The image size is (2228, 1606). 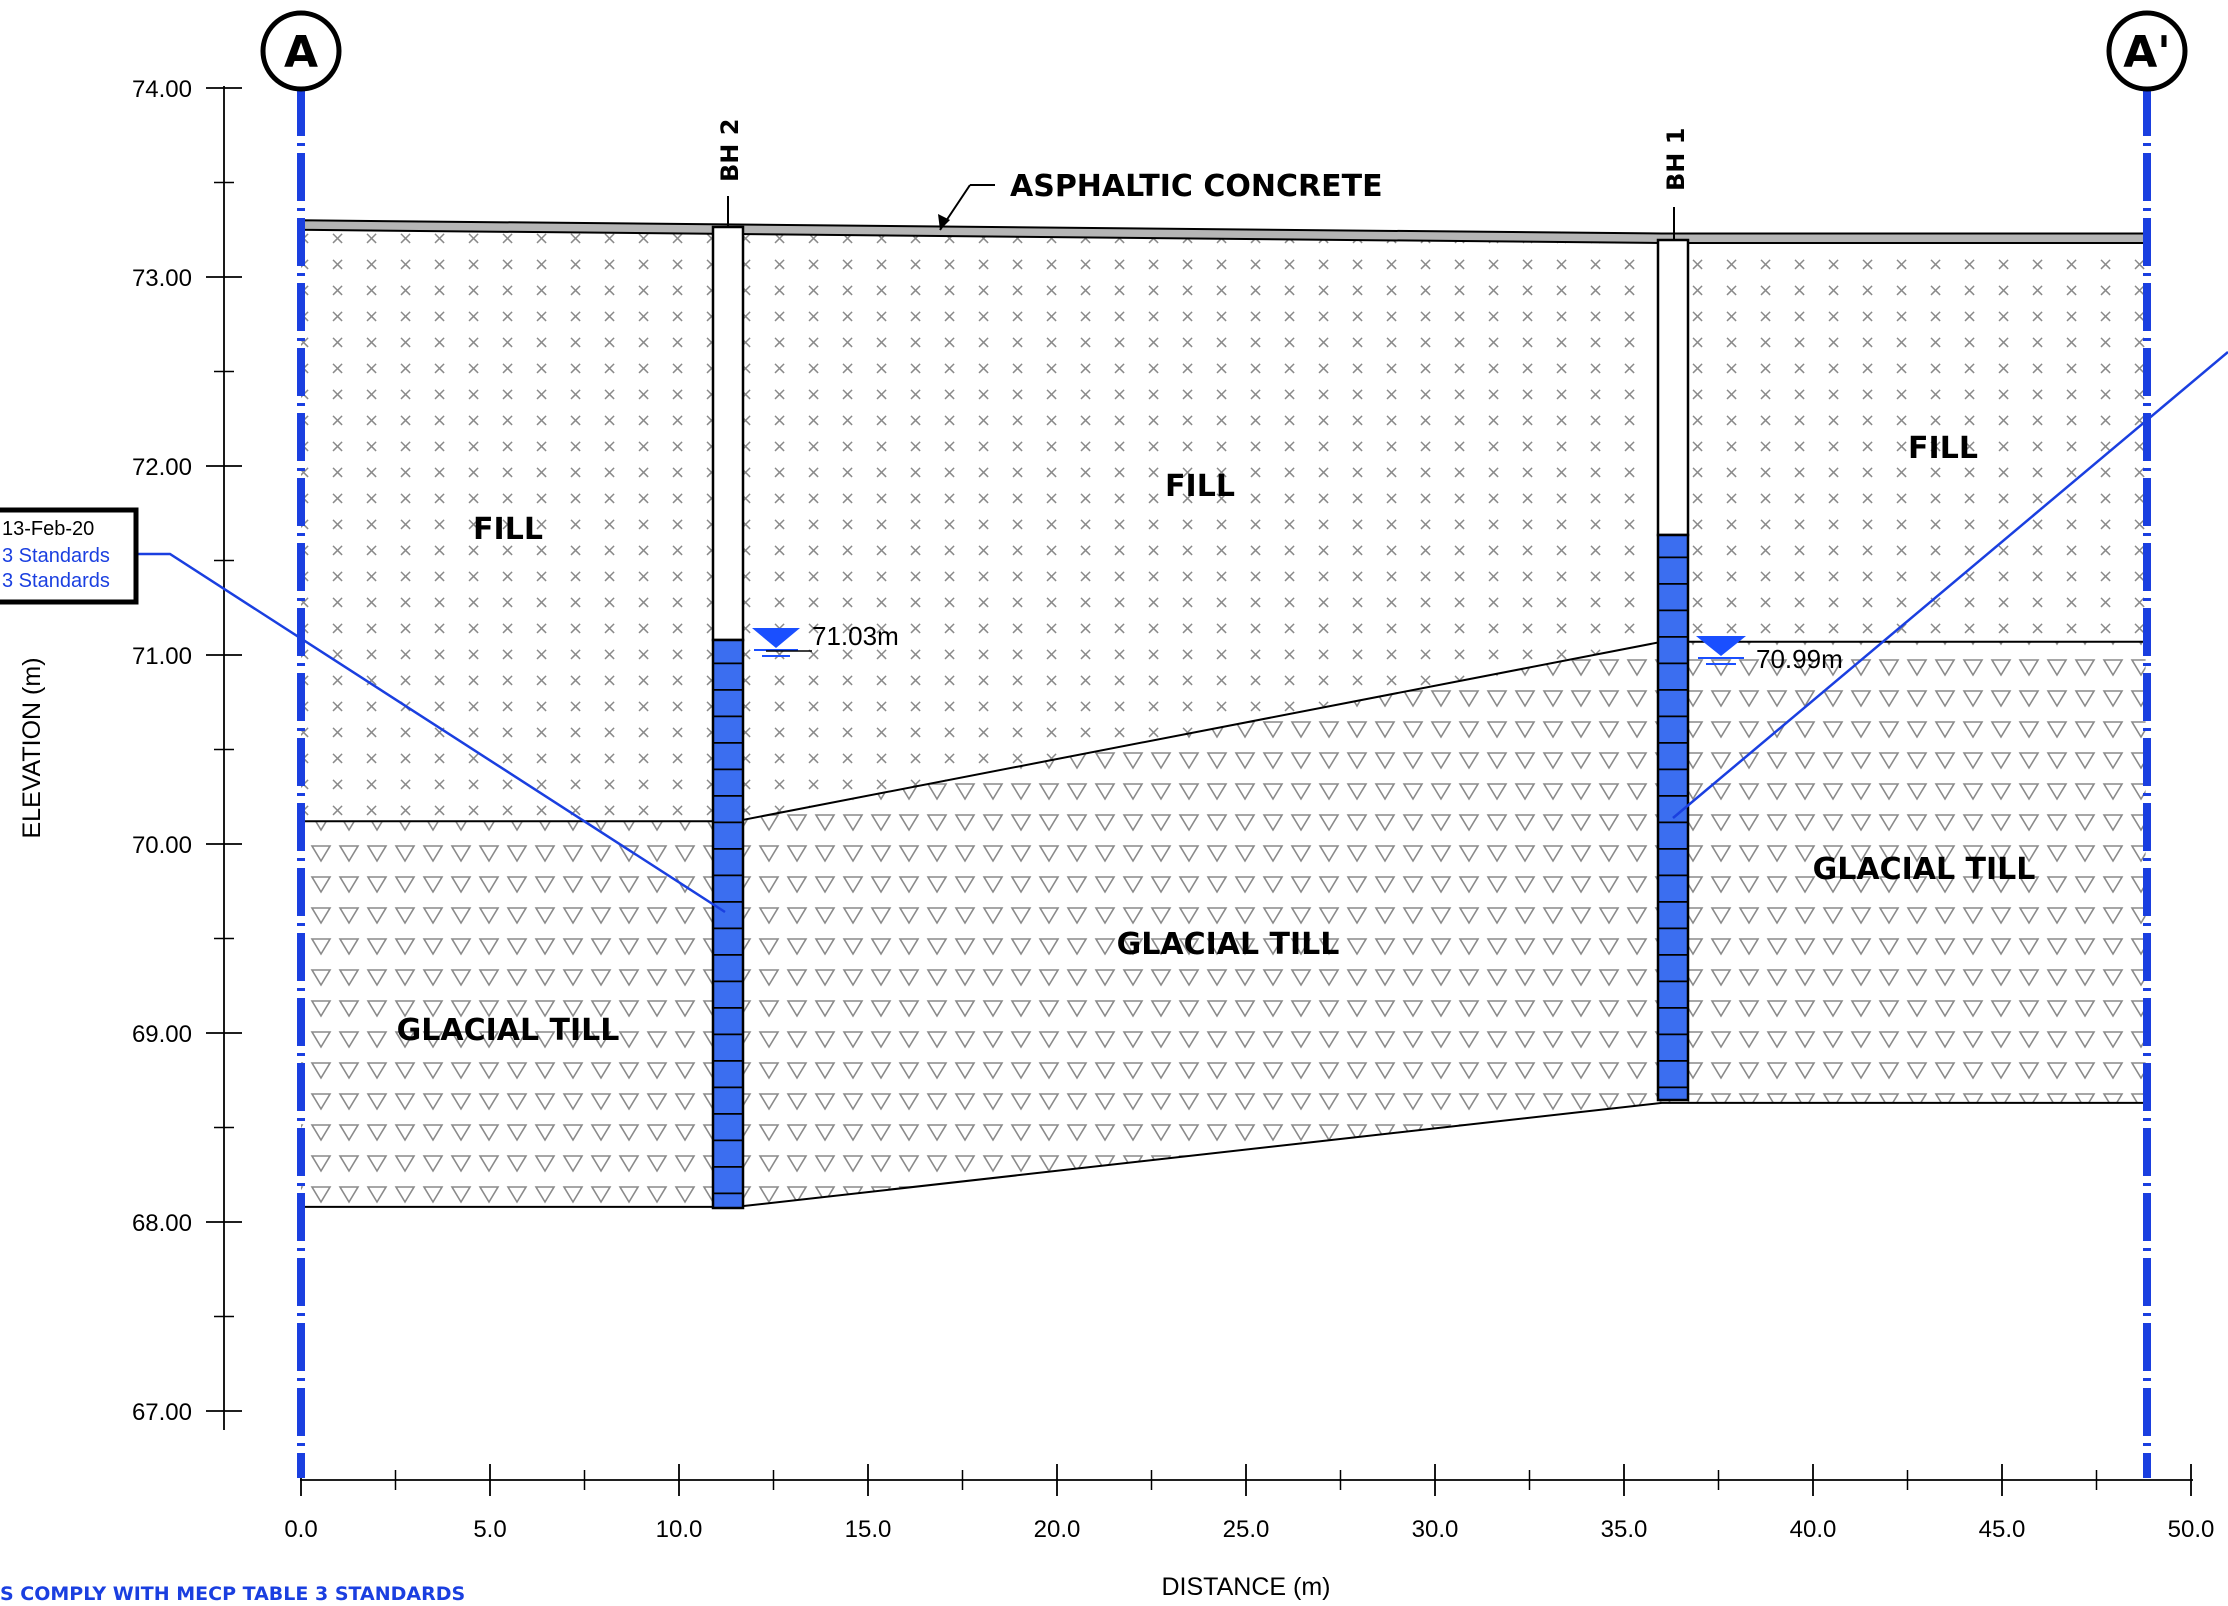 I want to click on sample-note-box: 13-Feb-20 3 Standards 3 Standards, so click(x=69, y=556).